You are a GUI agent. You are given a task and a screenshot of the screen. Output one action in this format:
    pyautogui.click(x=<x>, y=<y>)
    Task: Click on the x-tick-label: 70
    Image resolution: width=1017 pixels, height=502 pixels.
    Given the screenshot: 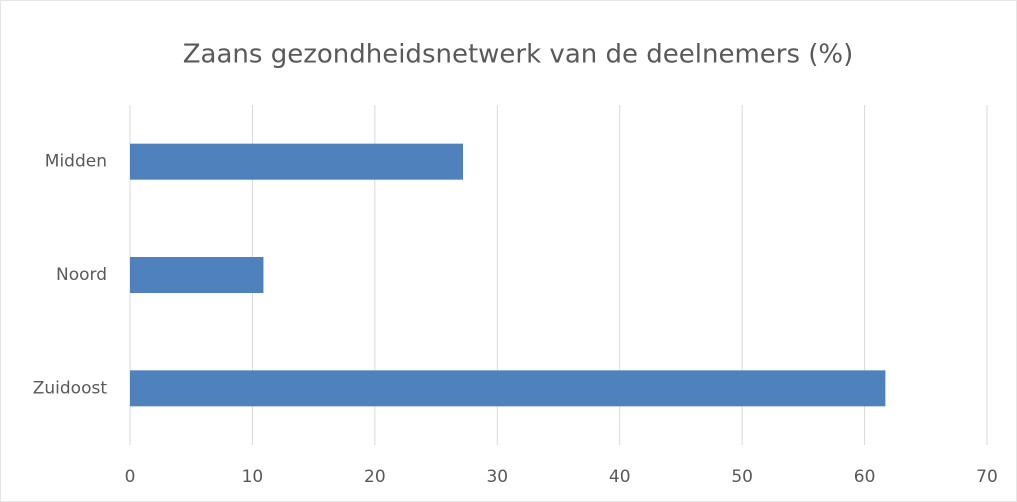 What is the action you would take?
    pyautogui.click(x=987, y=477)
    